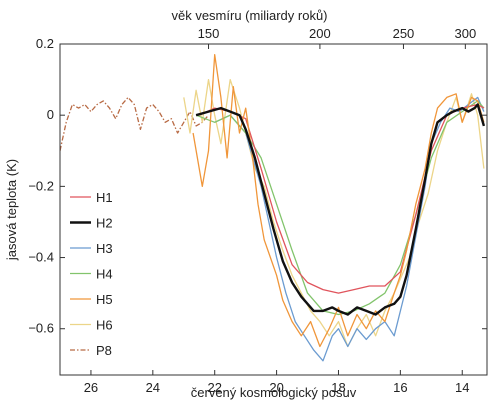  Describe the element at coordinates (104, 197) in the screenshot. I see `legend-label-h1: H1` at that location.